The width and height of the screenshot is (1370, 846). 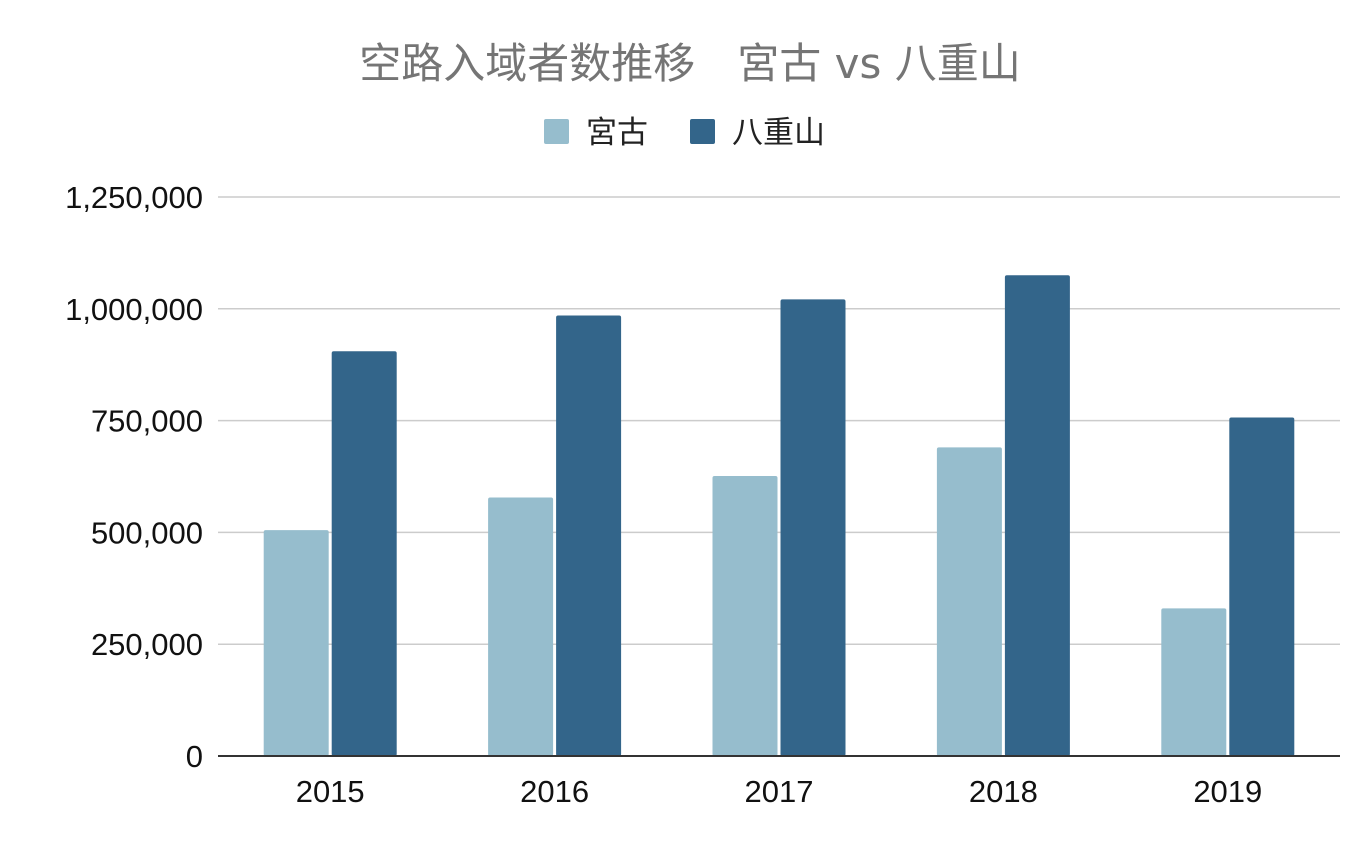 What do you see at coordinates (296, 643) in the screenshot?
I see `bar-miyako-2015` at bounding box center [296, 643].